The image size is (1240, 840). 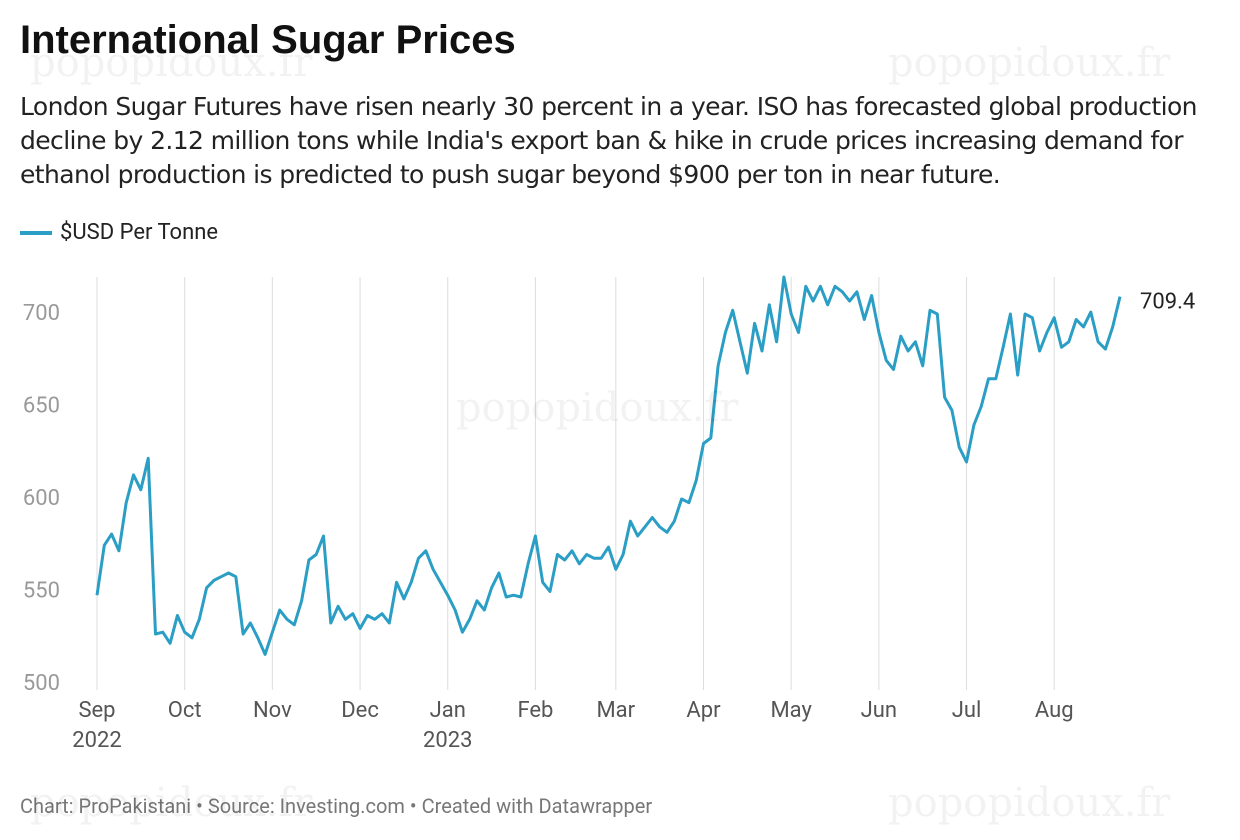 What do you see at coordinates (448, 725) in the screenshot?
I see `x-tick-label: Jan 2023` at bounding box center [448, 725].